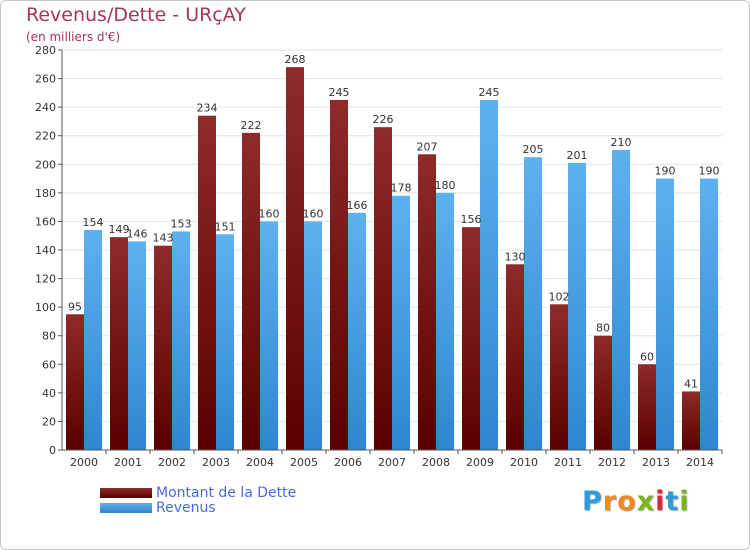  I want to click on logo-letter: t, so click(672, 501).